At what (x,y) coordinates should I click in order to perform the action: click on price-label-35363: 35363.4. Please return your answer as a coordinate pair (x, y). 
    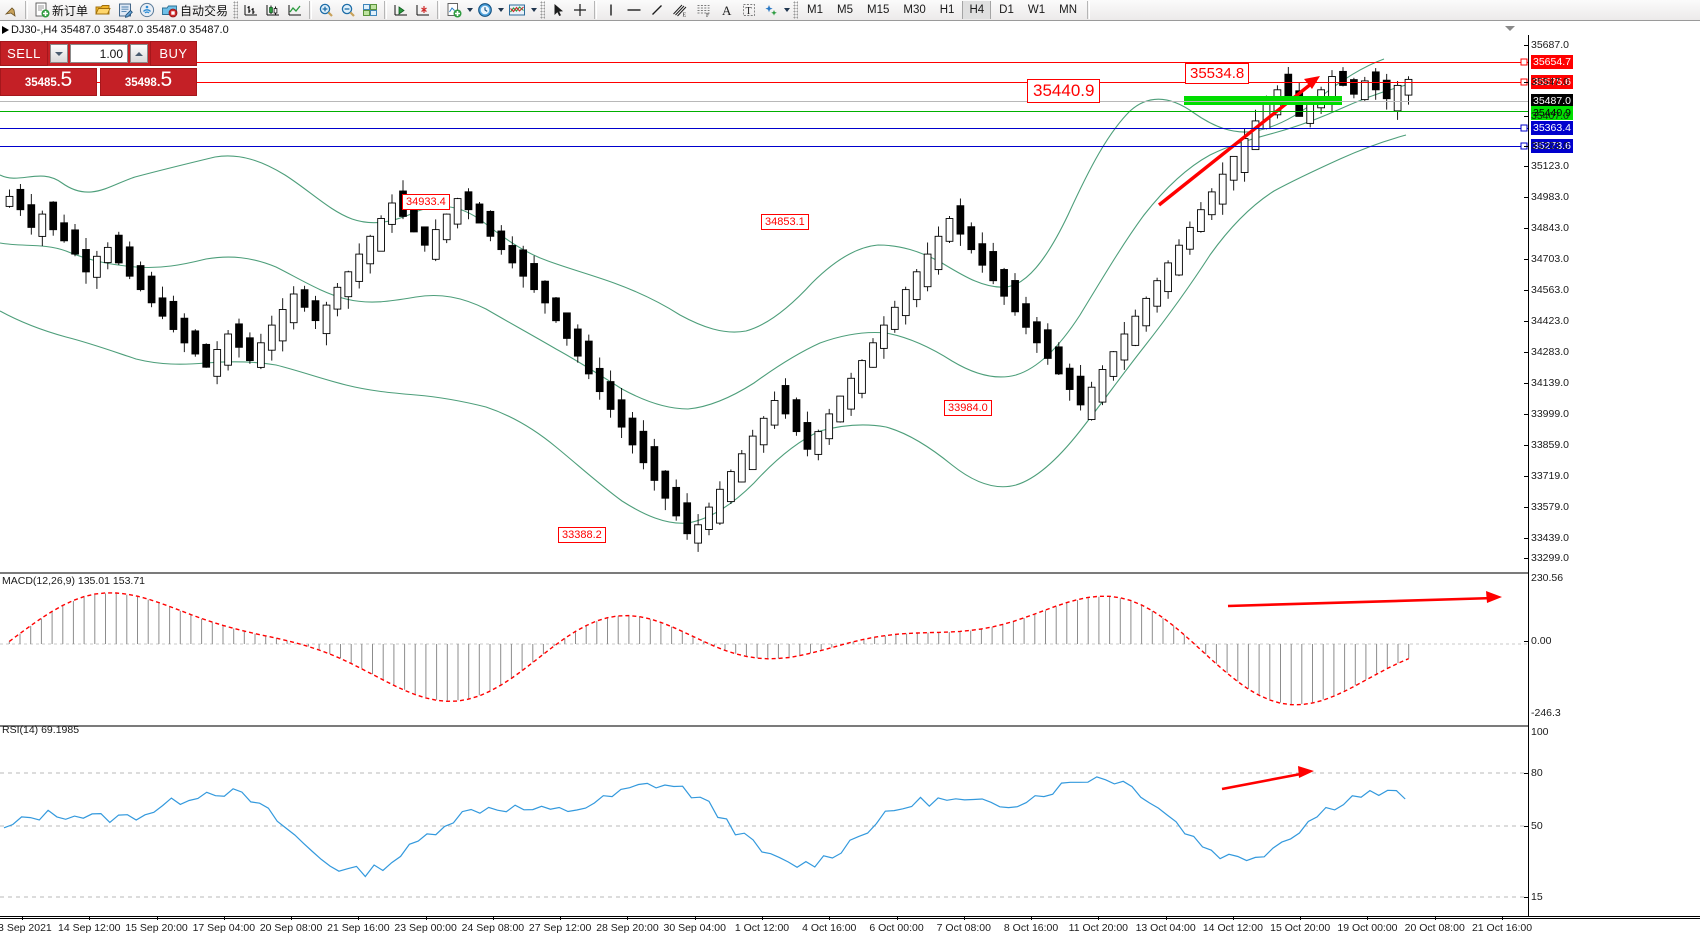
    Looking at the image, I should click on (1552, 128).